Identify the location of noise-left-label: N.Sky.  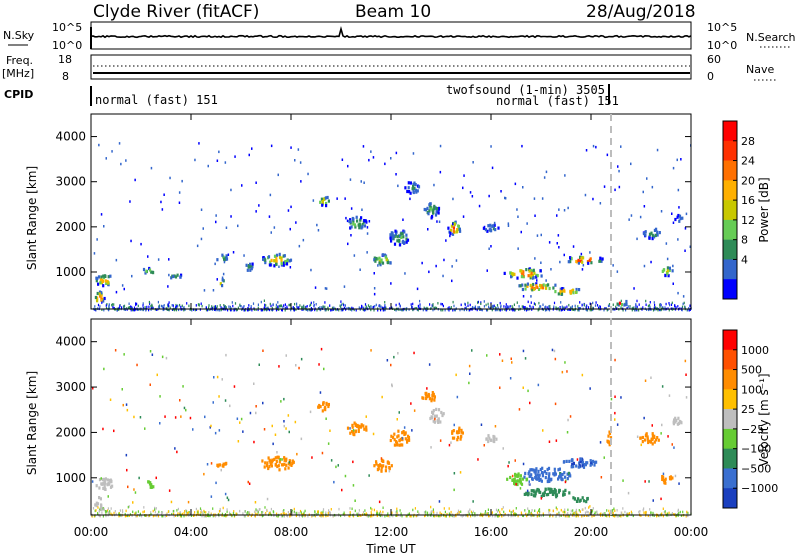
(19, 35).